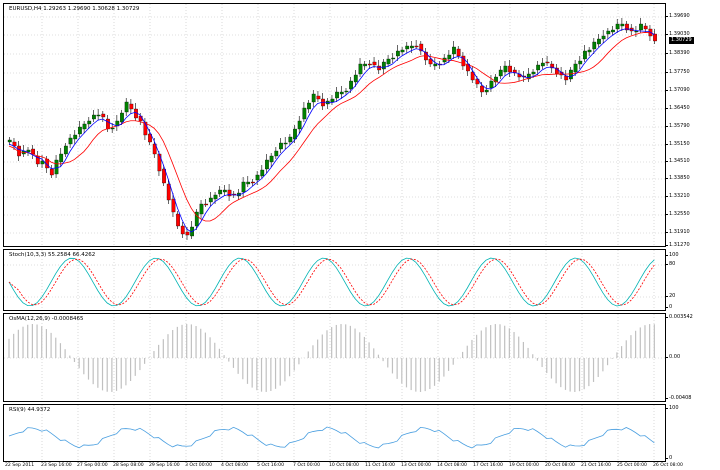 The width and height of the screenshot is (720, 470). I want to click on osma-axis: 0.003542 0.00 -0.00408, so click(692, 357).